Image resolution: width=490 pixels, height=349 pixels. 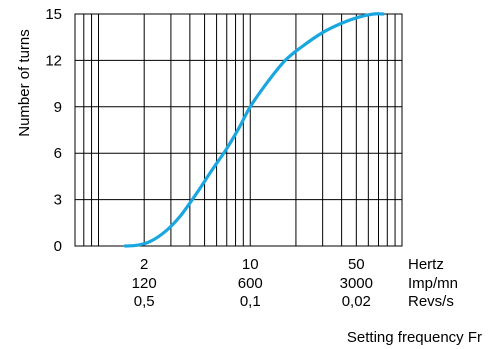 I want to click on x-axis-label: Setting frequency Fr, so click(x=414, y=337).